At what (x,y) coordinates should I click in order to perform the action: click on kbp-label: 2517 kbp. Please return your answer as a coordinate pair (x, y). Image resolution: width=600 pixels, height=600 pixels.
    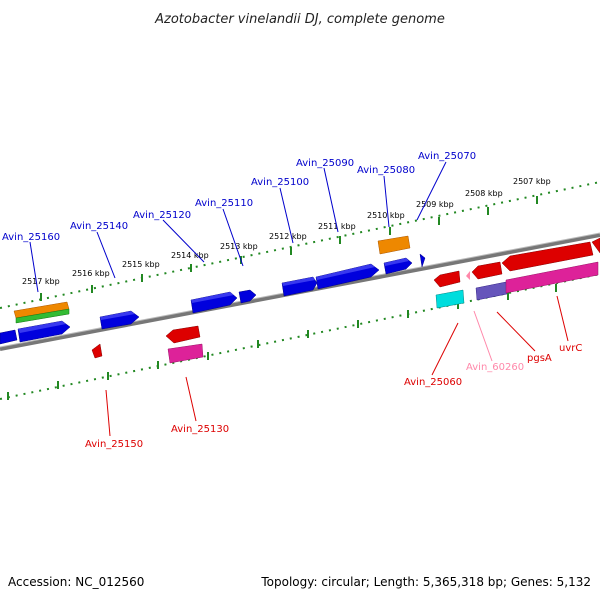
    Looking at the image, I should click on (41, 281).